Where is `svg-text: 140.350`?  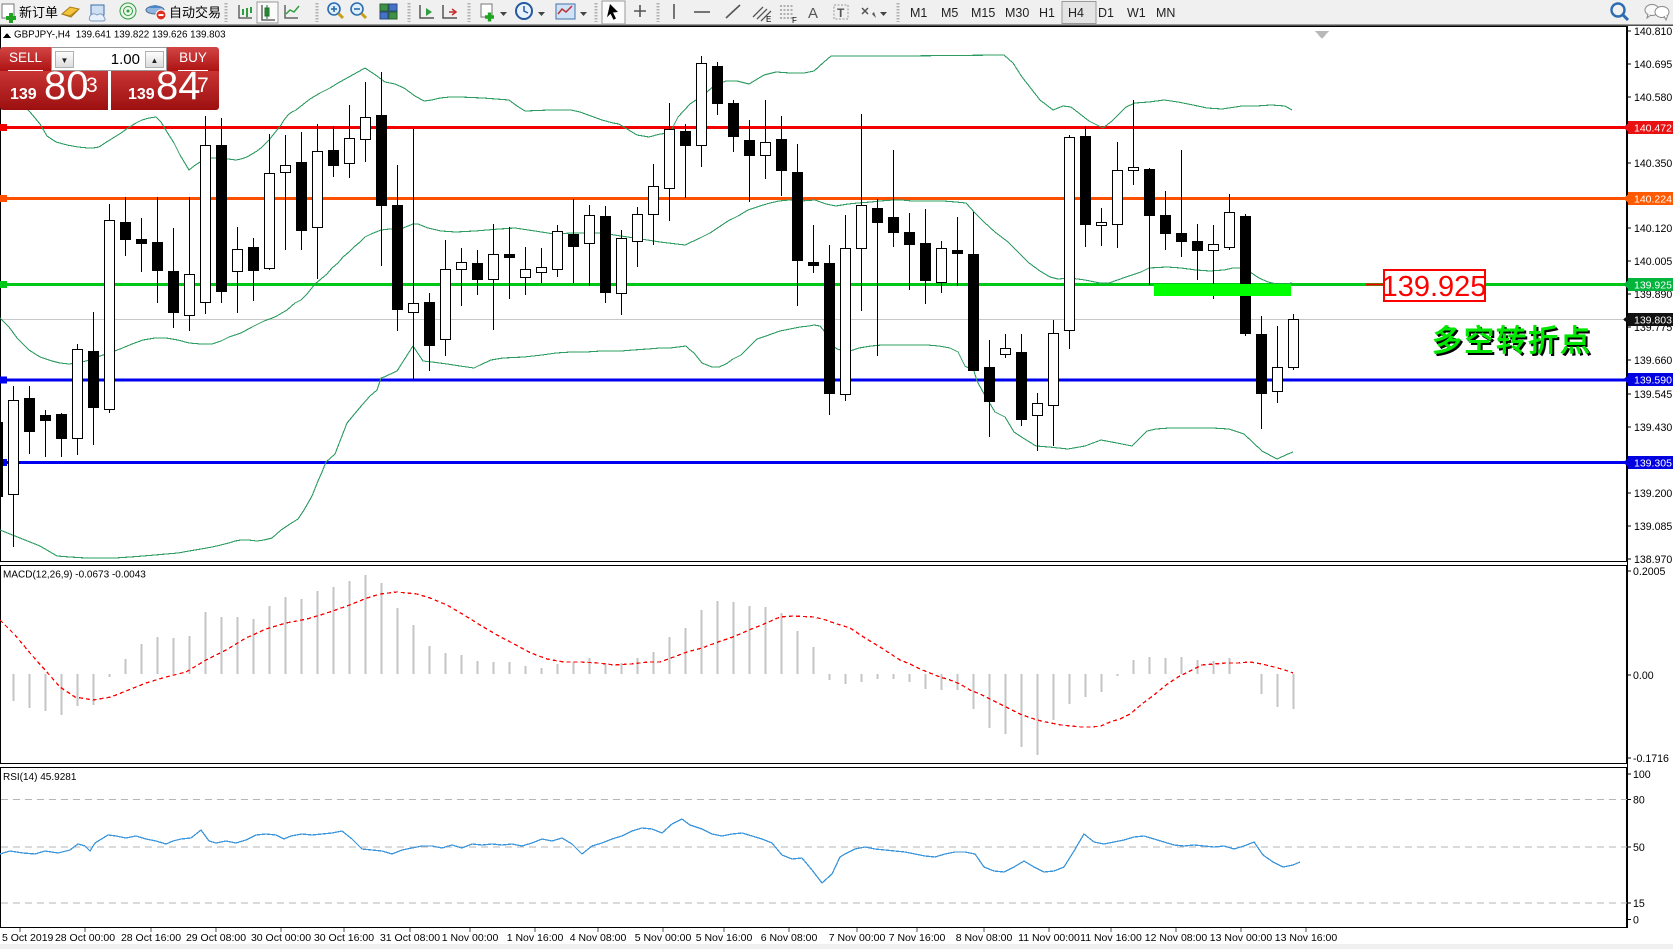 svg-text: 140.350 is located at coordinates (1653, 164).